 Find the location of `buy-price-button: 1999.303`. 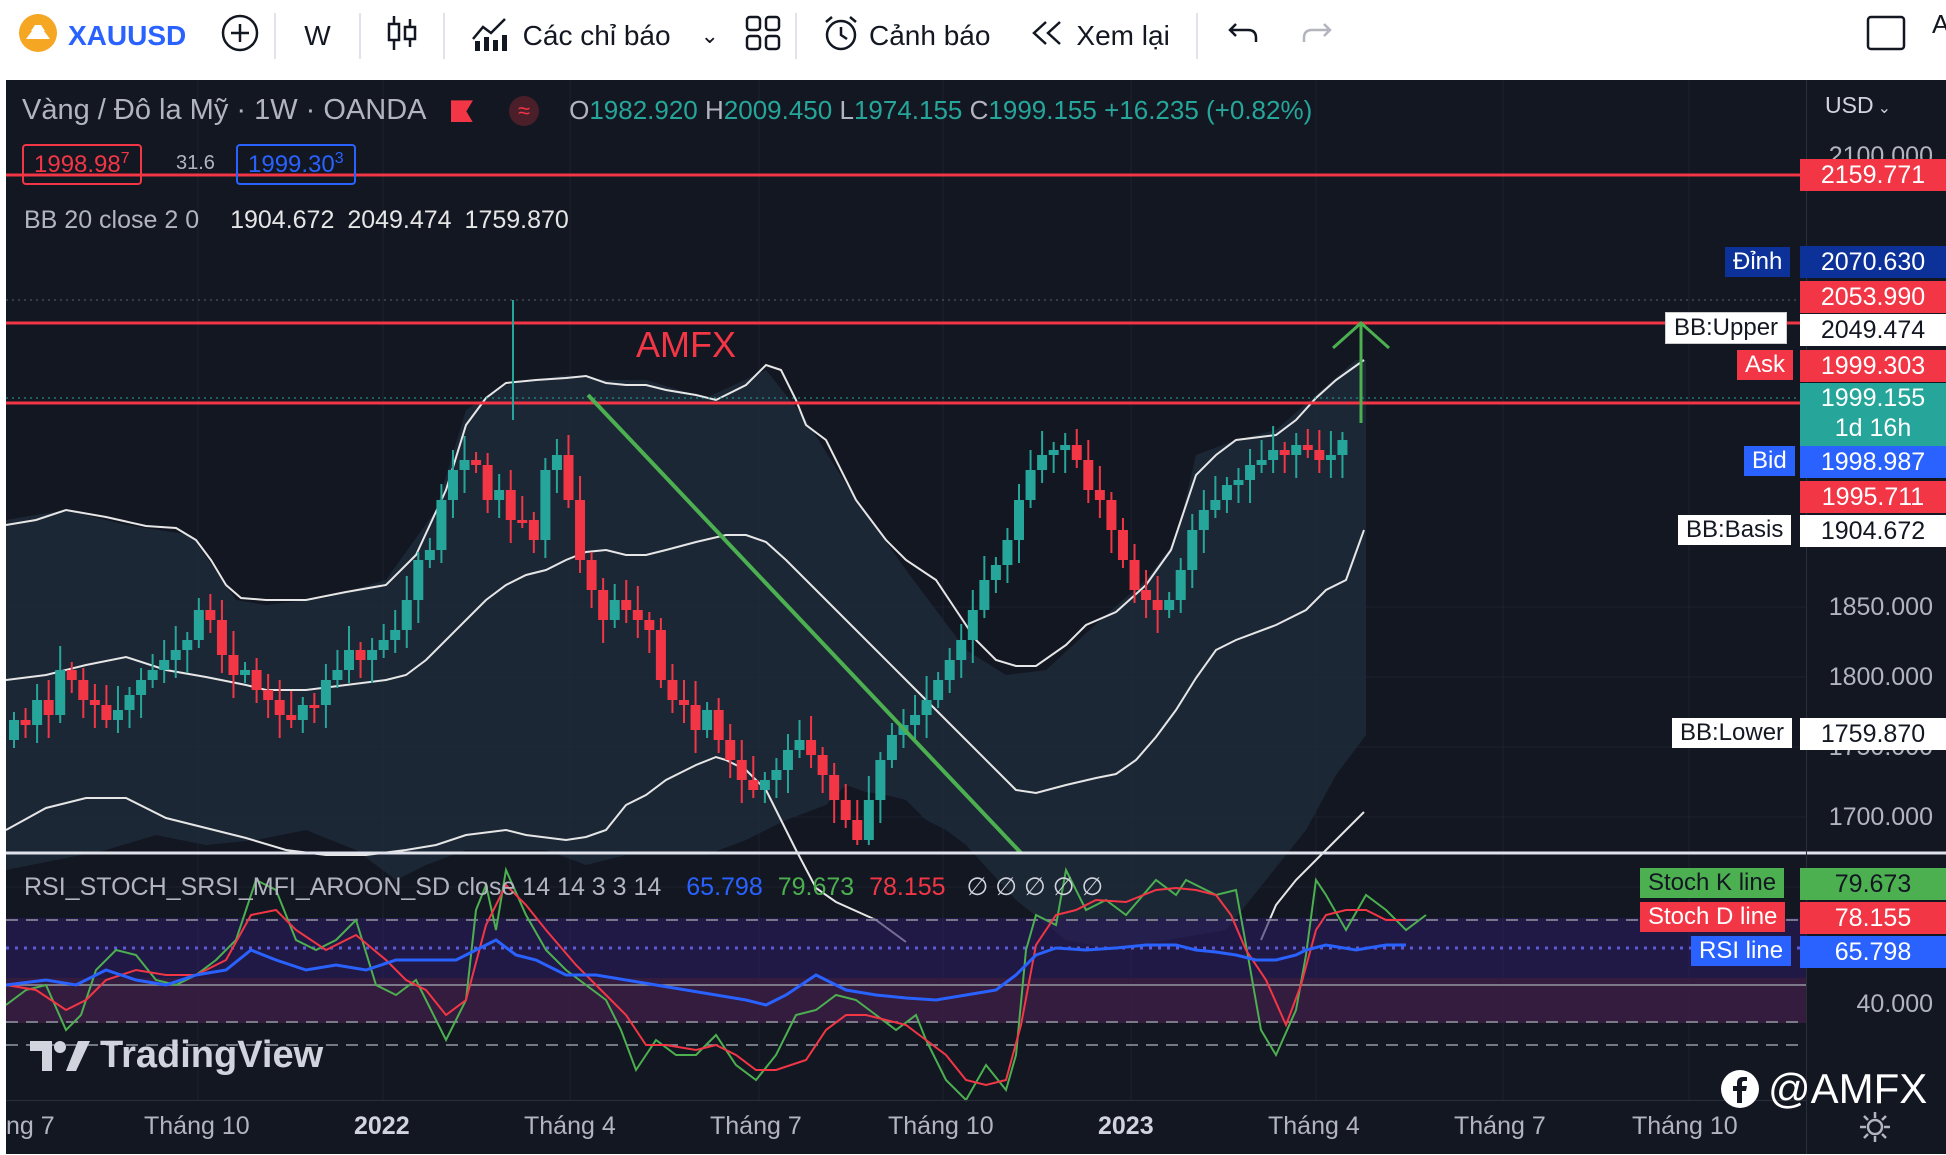

buy-price-button: 1999.303 is located at coordinates (296, 164).